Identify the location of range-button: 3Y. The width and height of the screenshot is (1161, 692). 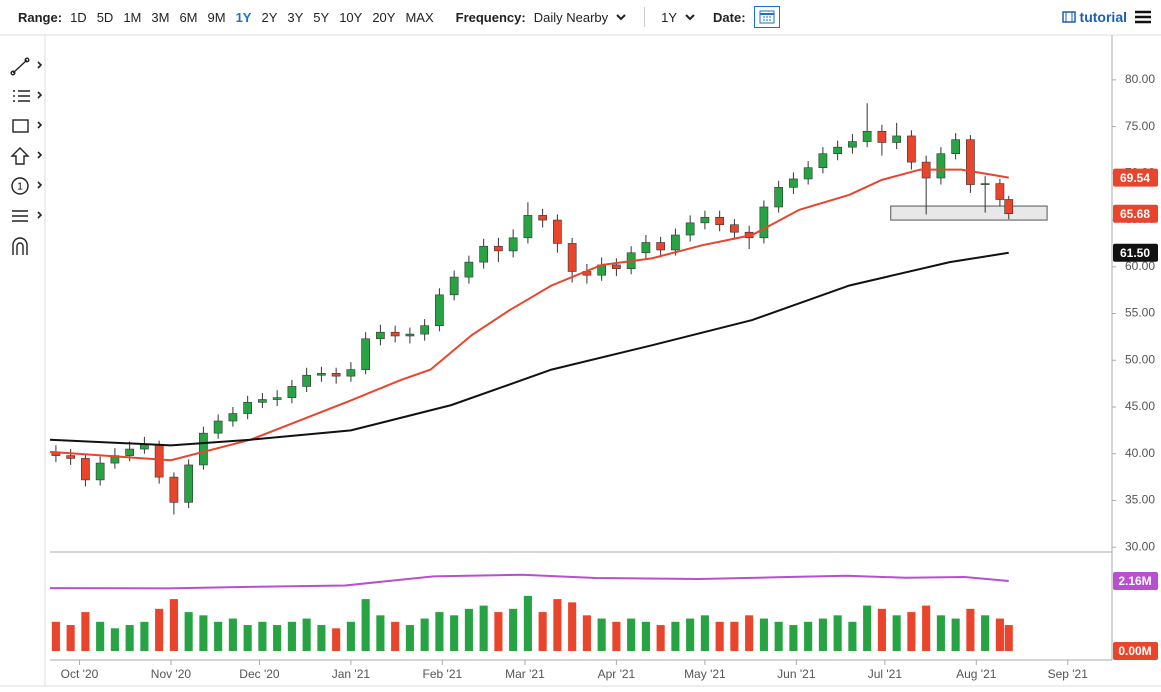
(295, 17).